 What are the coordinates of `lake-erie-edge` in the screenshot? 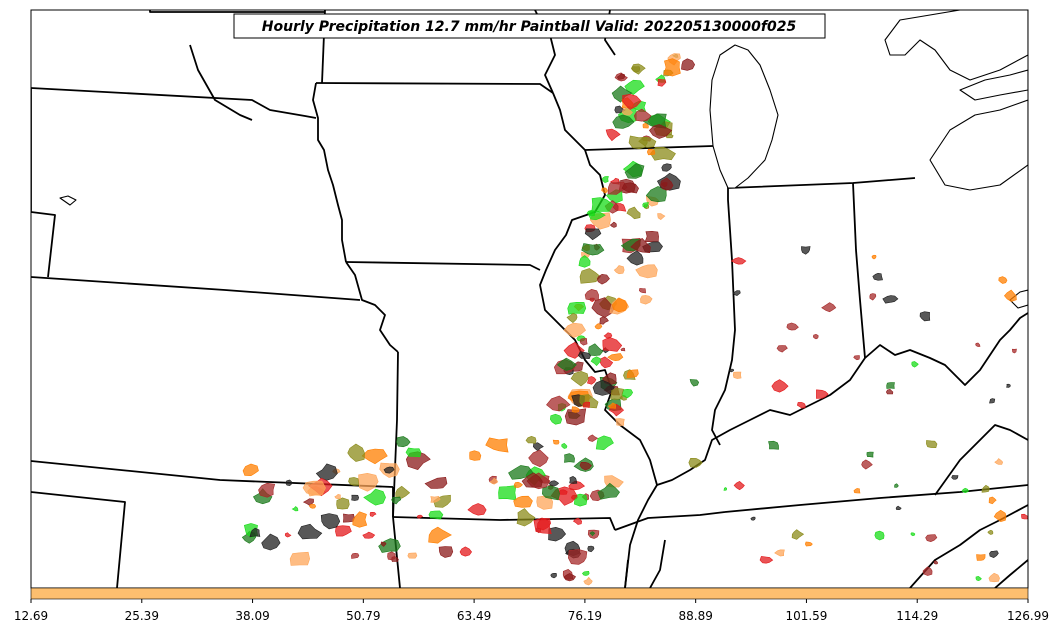 It's located at (1018, 299).